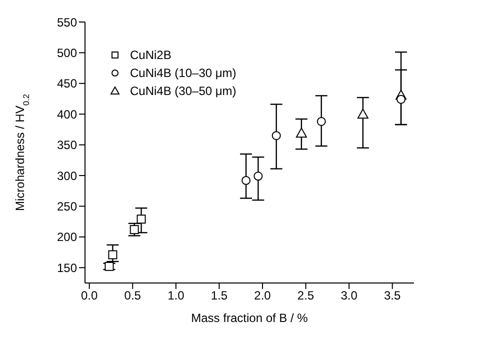 Image resolution: width=484 pixels, height=342 pixels. Describe the element at coordinates (263, 295) in the screenshot. I see `x-tick-label: 2.0` at that location.